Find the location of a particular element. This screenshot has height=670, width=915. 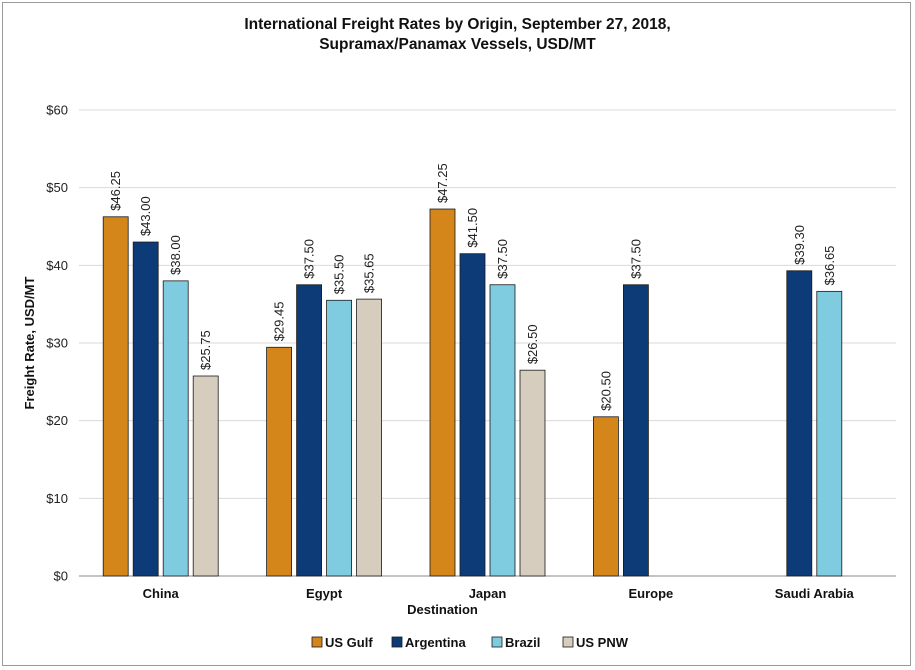

data-label: $46.25 is located at coordinates (115, 191).